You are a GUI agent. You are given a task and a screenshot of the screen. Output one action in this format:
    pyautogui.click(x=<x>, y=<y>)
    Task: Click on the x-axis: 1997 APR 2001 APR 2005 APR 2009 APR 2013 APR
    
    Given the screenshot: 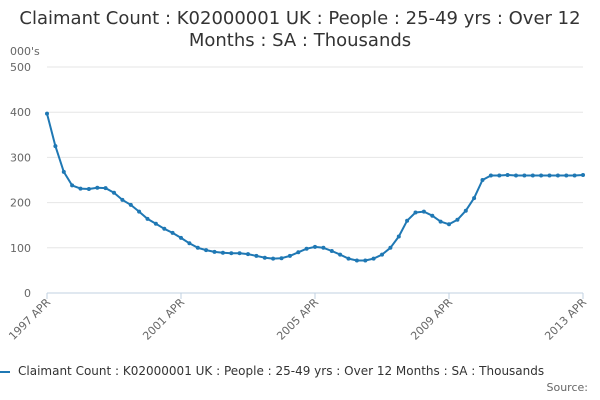 What is the action you would take?
    pyautogui.click(x=297, y=318)
    